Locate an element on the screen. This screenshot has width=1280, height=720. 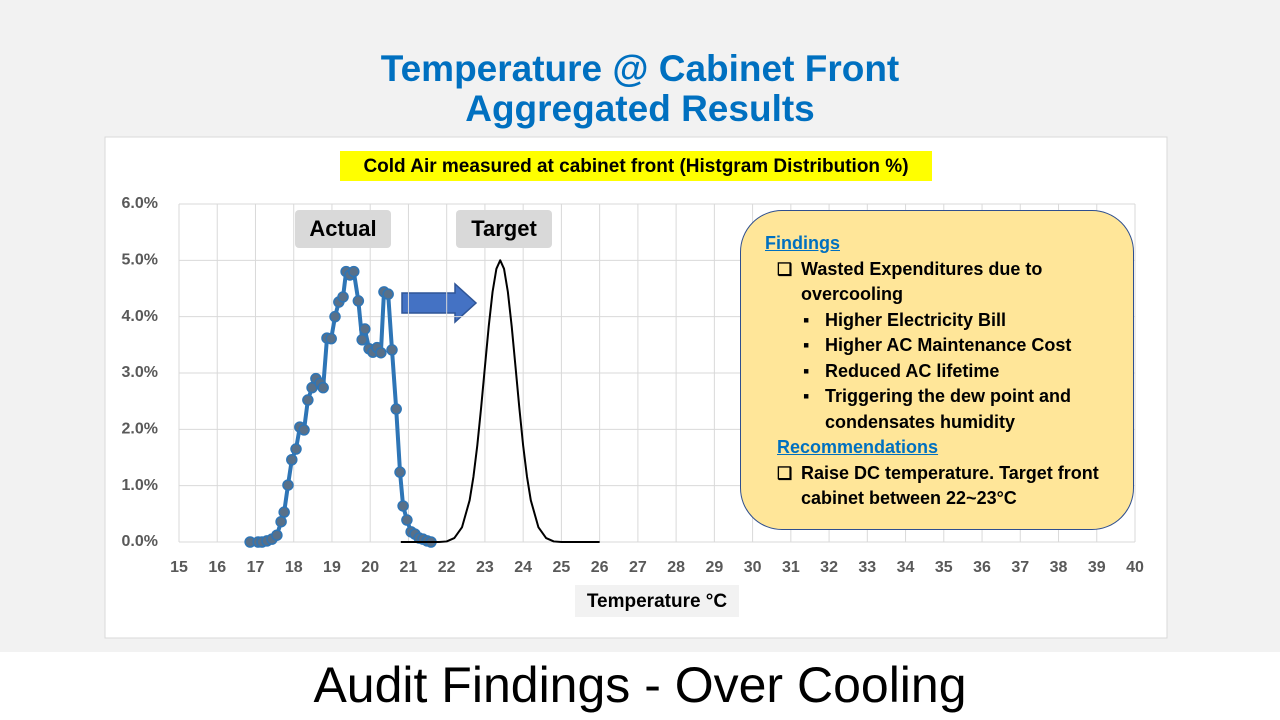
finding-subitem: Higher Electricity Bill is located at coordinates (940, 321).